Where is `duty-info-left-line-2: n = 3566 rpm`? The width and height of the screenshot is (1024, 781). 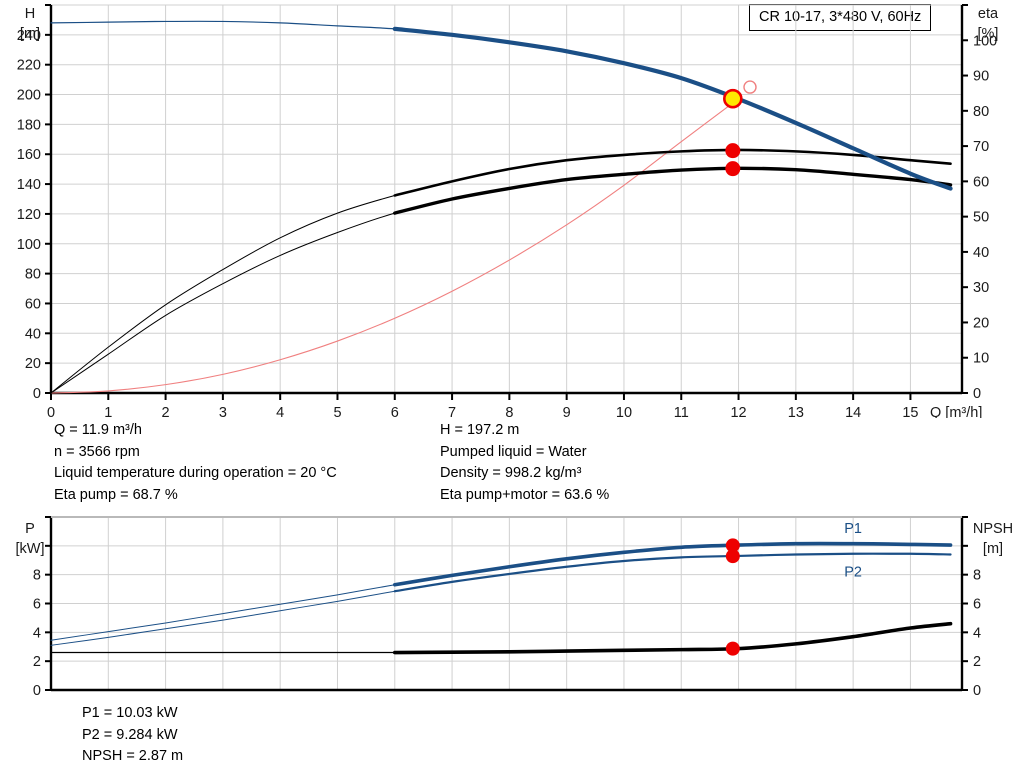 duty-info-left-line-2: n = 3566 rpm is located at coordinates (97, 451).